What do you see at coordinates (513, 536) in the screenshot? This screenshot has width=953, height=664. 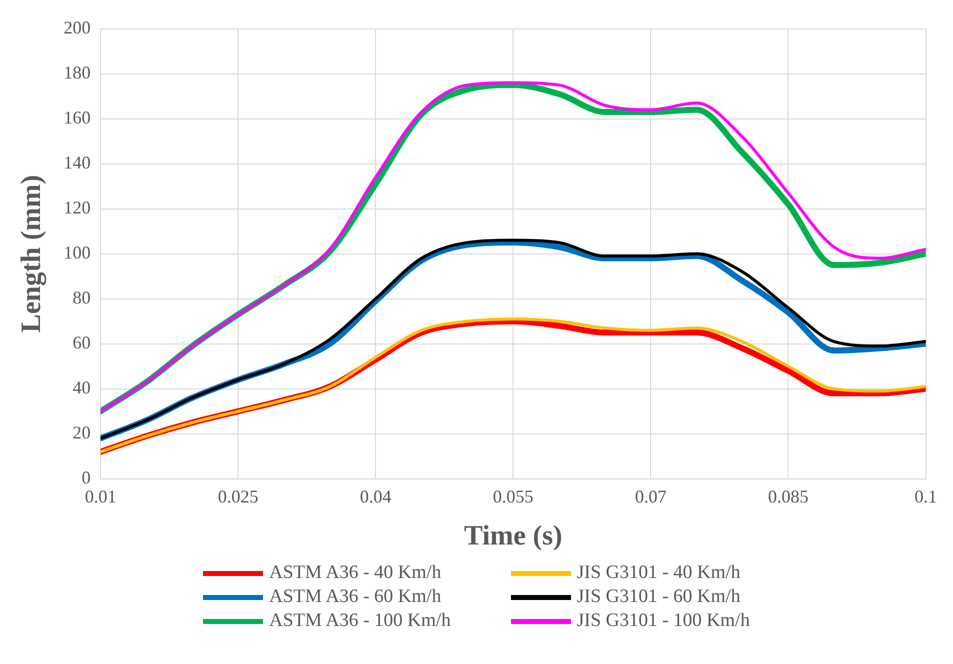 I see `x-axis-title: Time (s)` at bounding box center [513, 536].